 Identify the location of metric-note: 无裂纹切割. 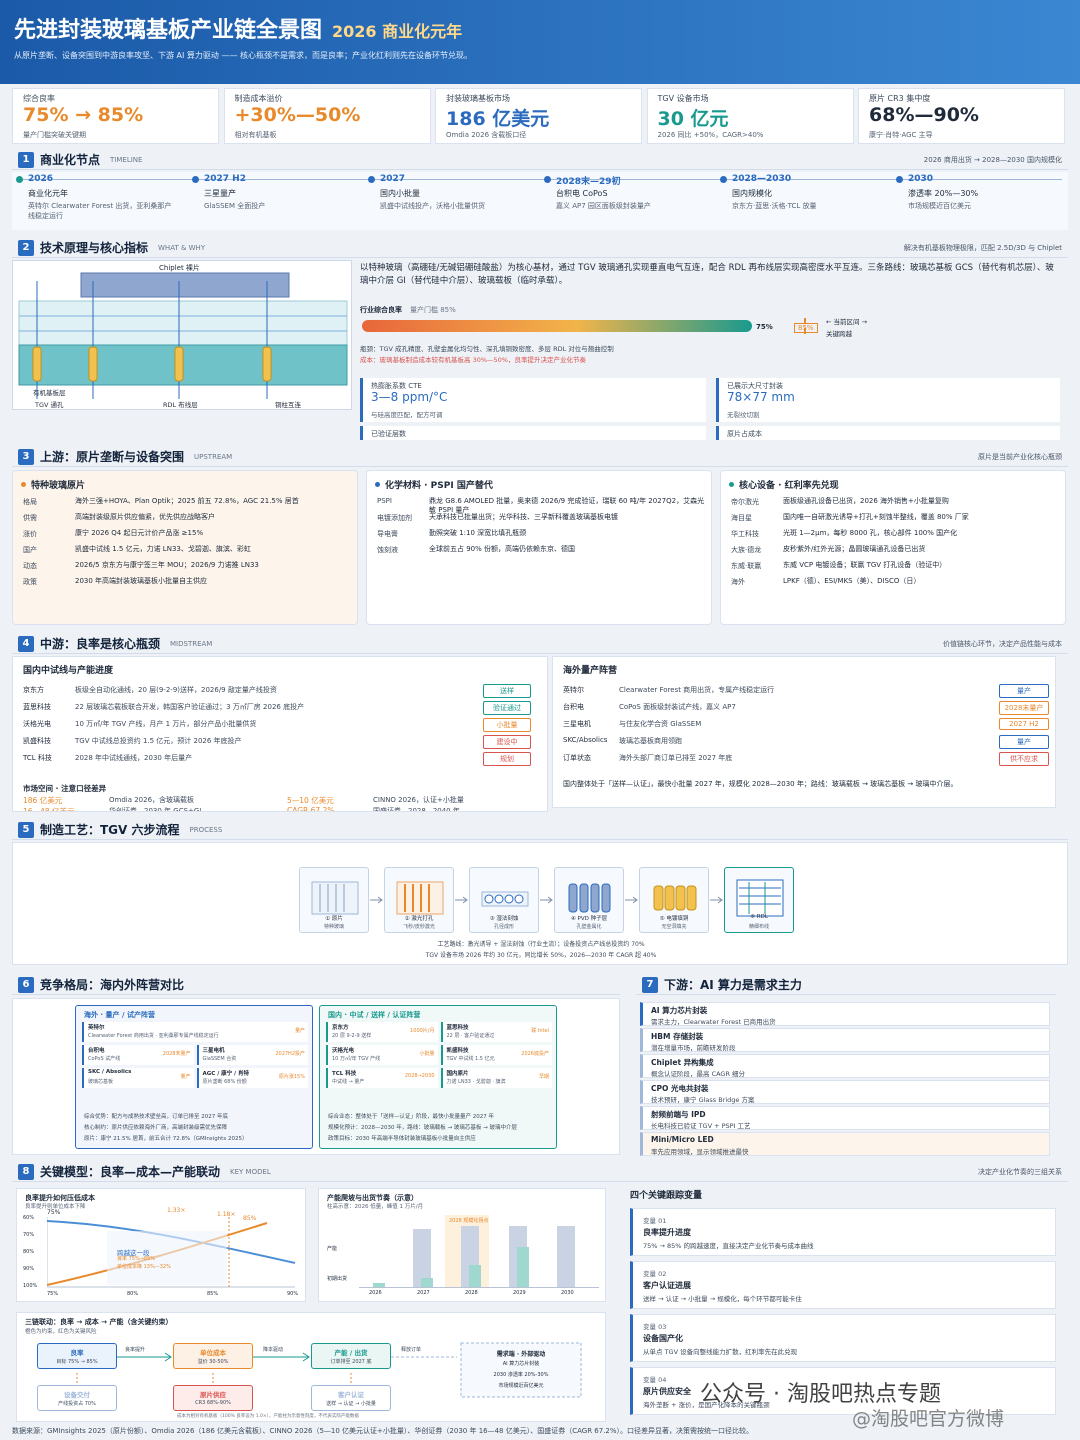
(743, 415).